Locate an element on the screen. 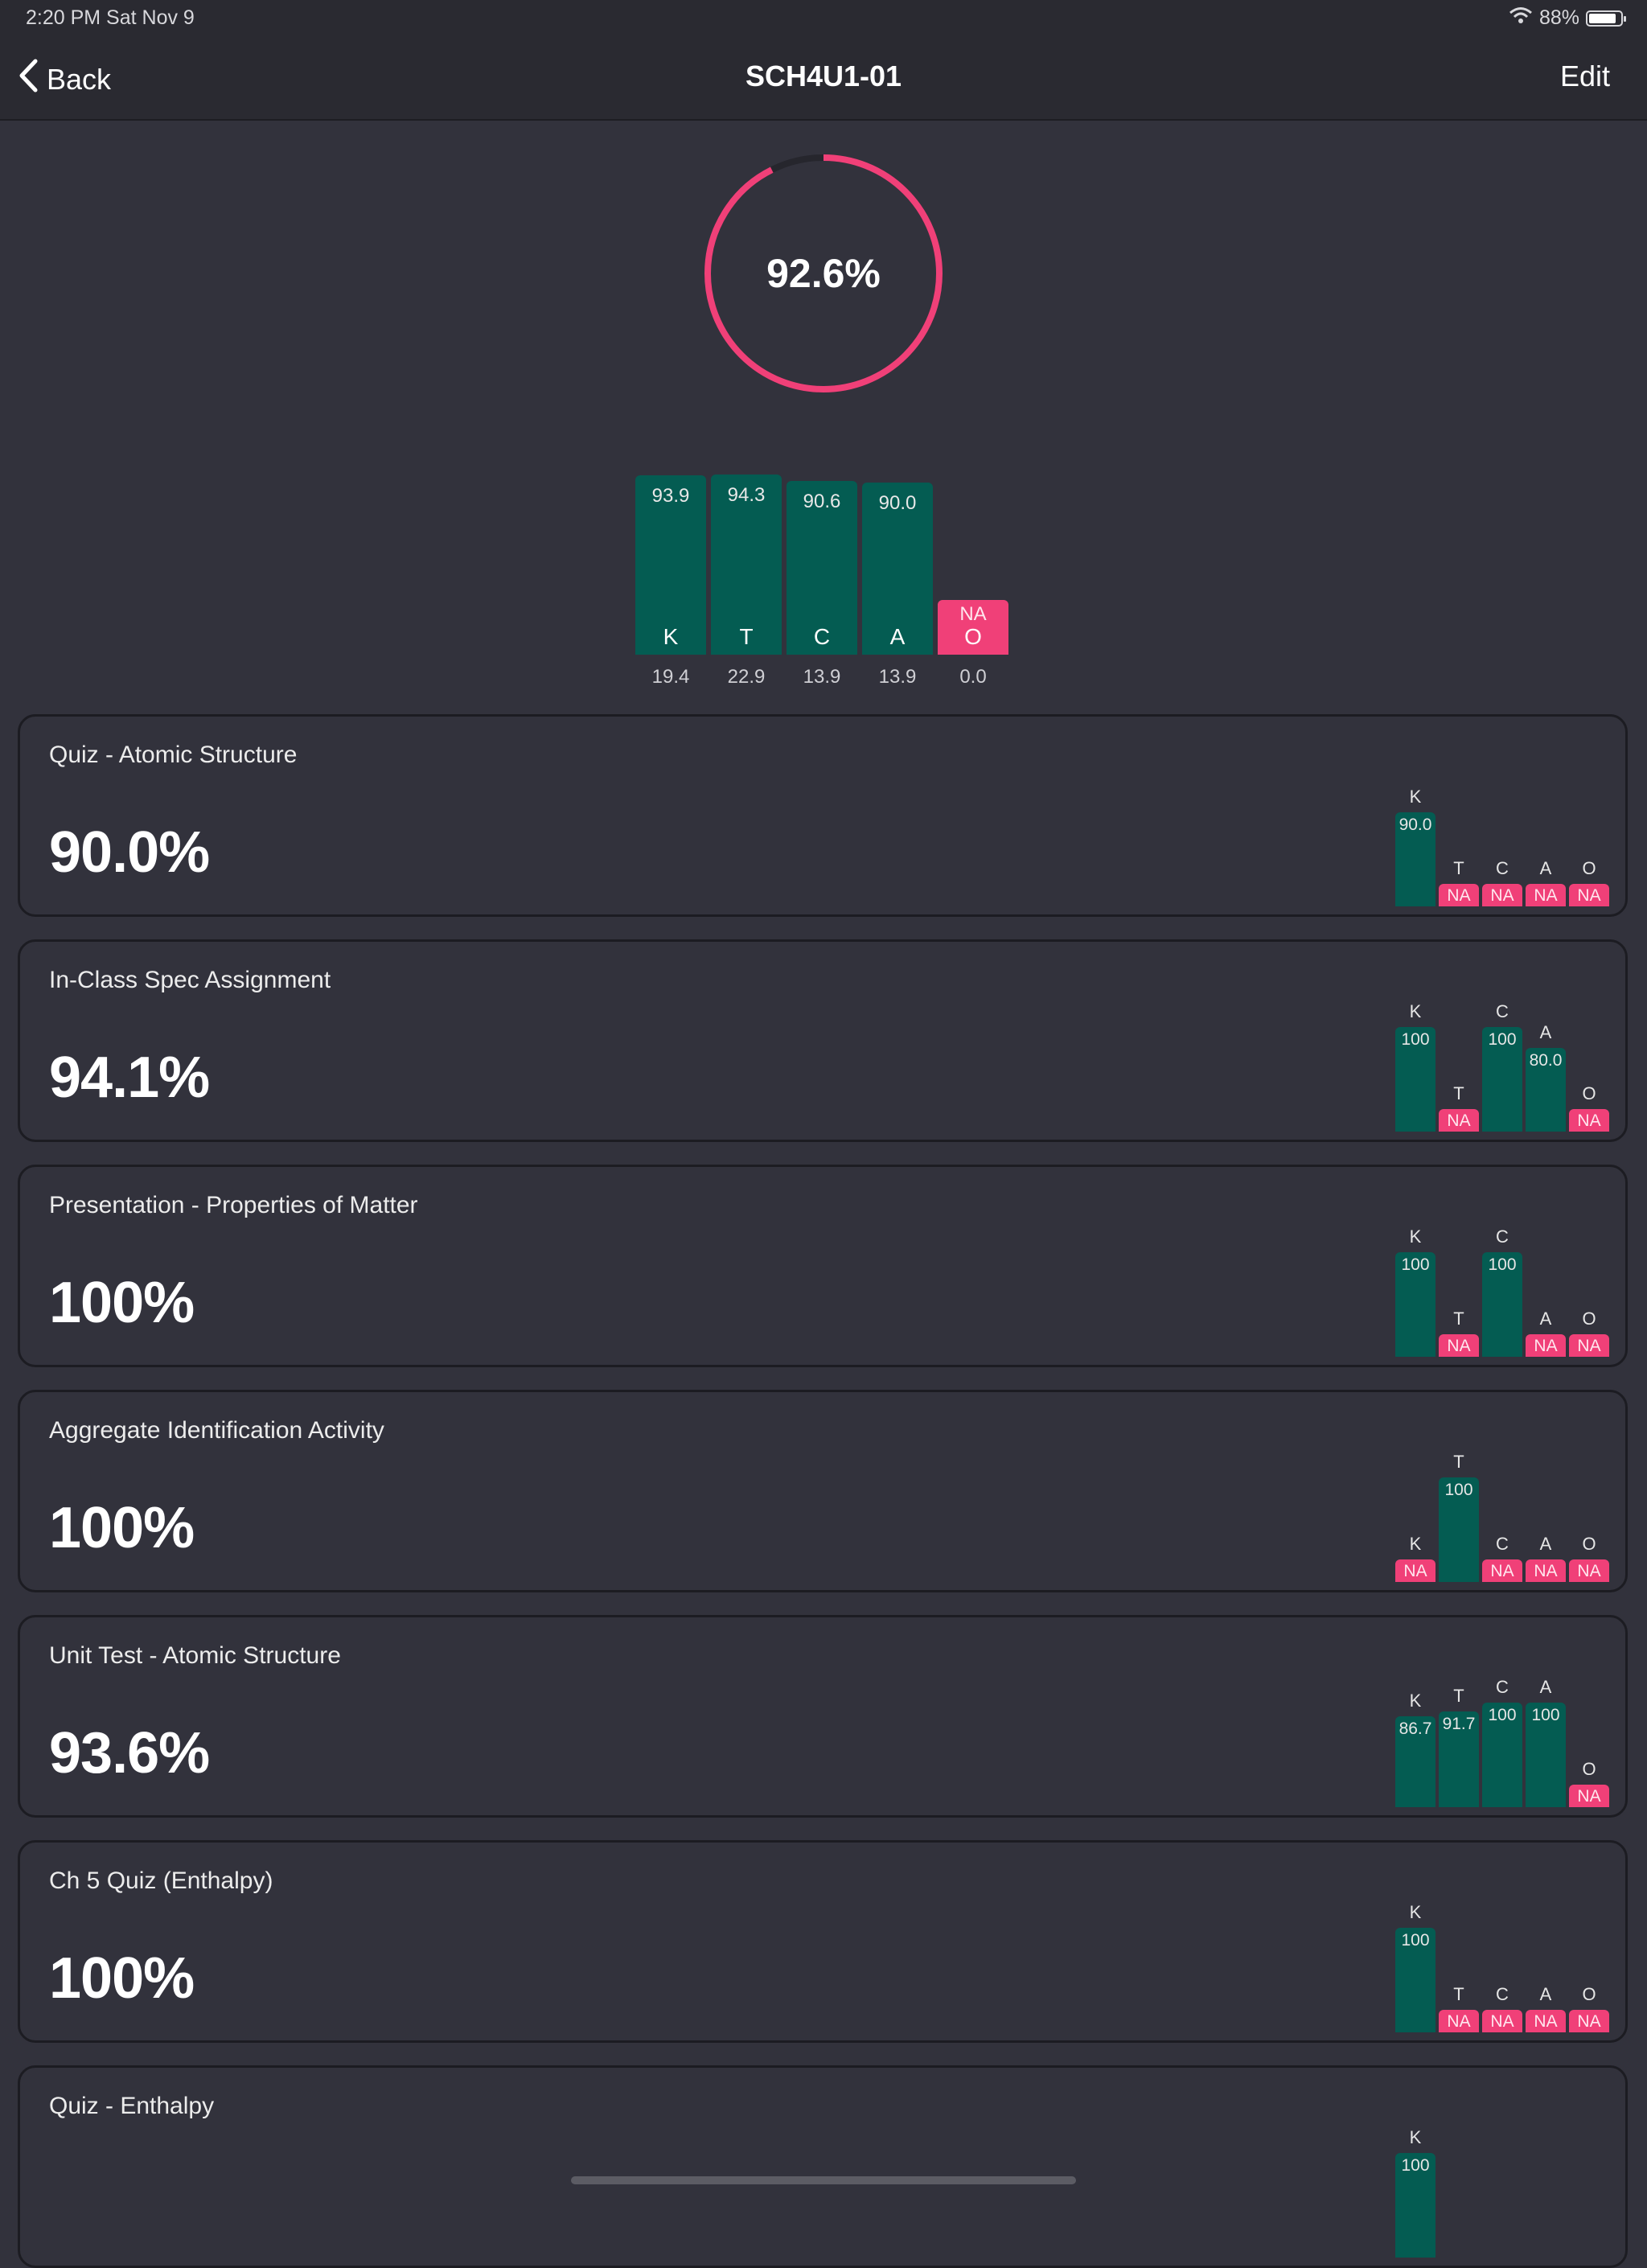 The height and width of the screenshot is (2268, 1647). mini-bar-value: 91.7 is located at coordinates (1459, 1724).